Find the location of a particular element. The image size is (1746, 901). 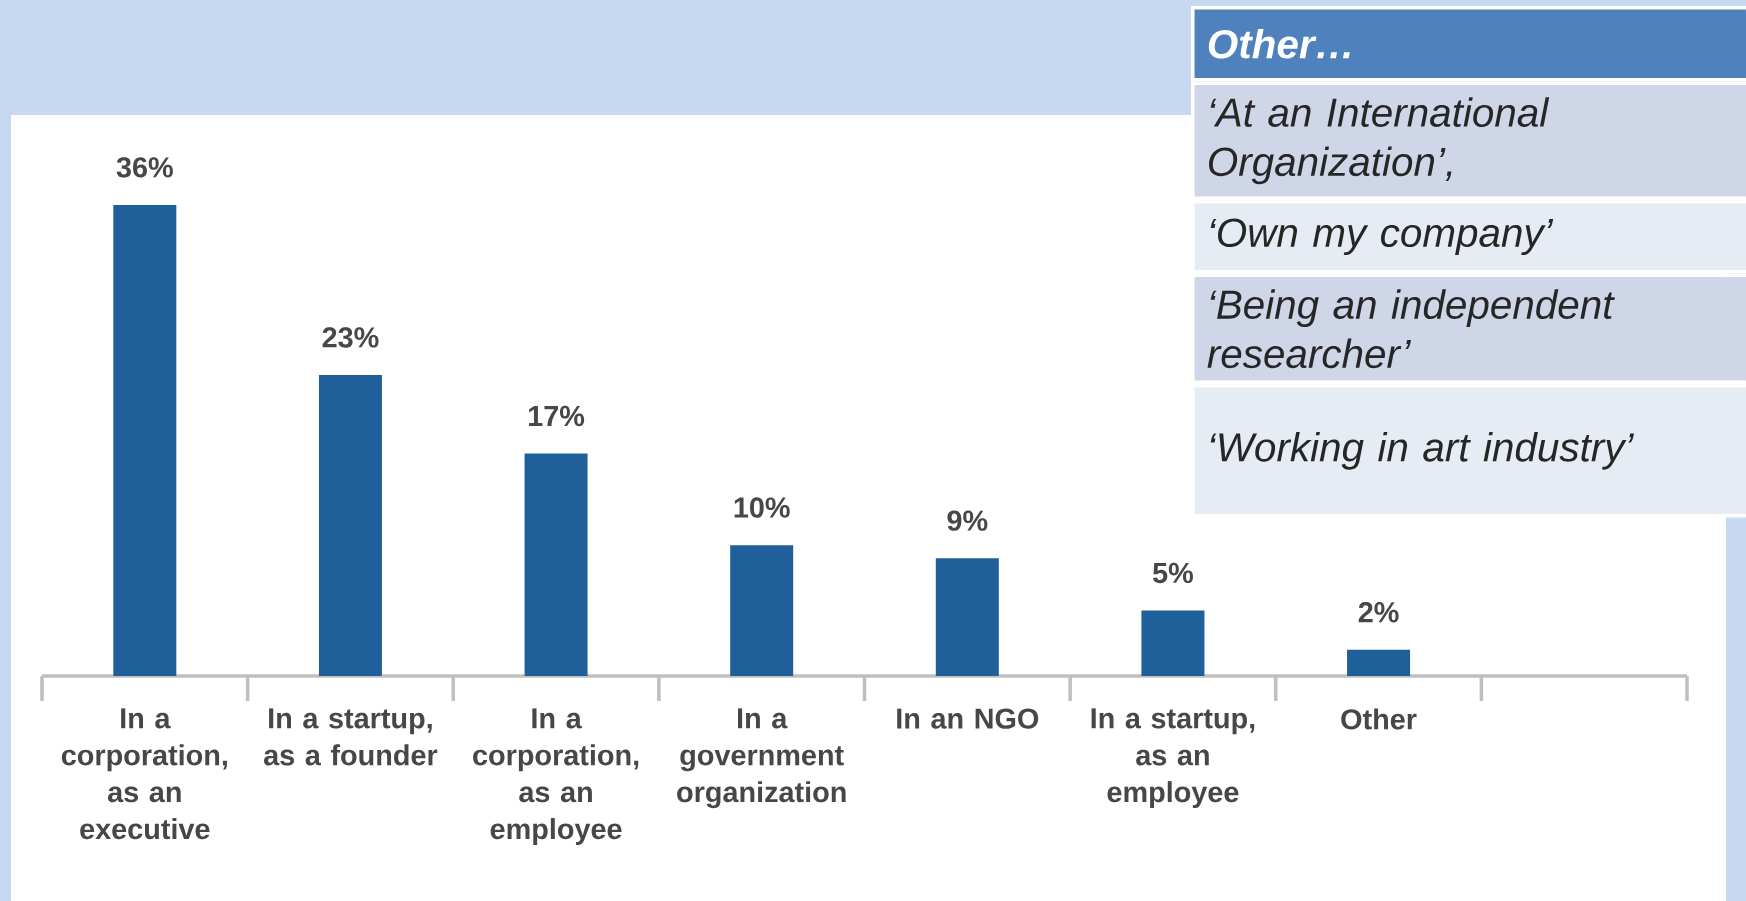

data-label: 23% is located at coordinates (350, 337).